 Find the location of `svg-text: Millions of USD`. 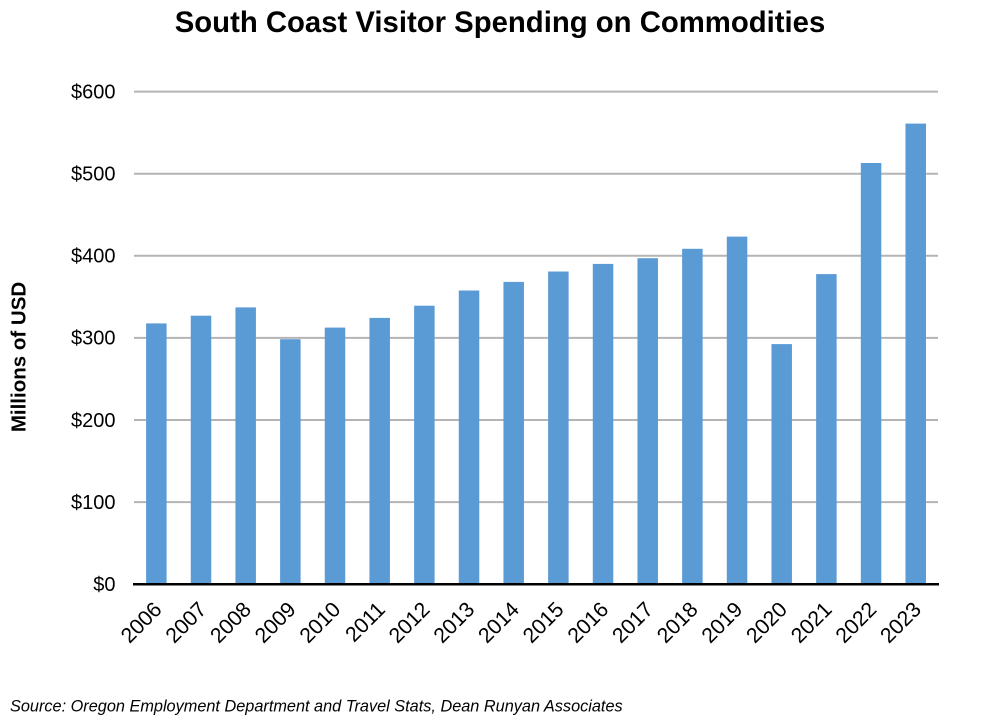

svg-text: Millions of USD is located at coordinates (19, 357).